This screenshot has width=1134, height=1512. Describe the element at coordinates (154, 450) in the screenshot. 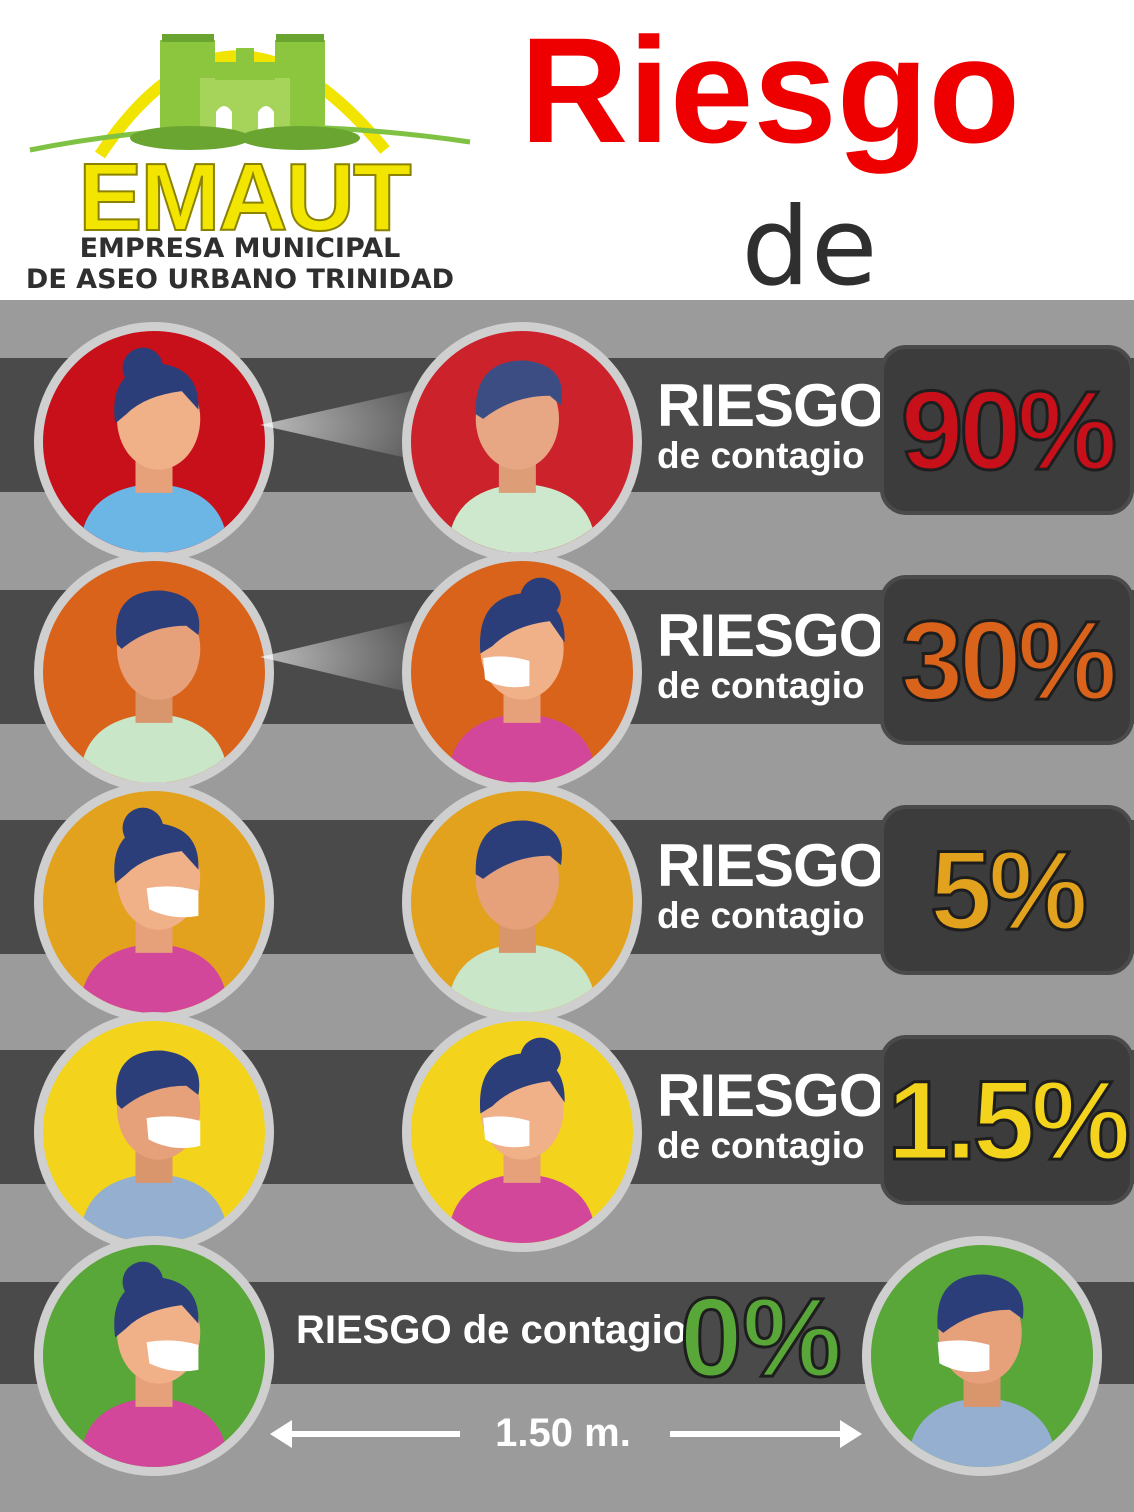

I see `woman-no-mask-icon` at that location.